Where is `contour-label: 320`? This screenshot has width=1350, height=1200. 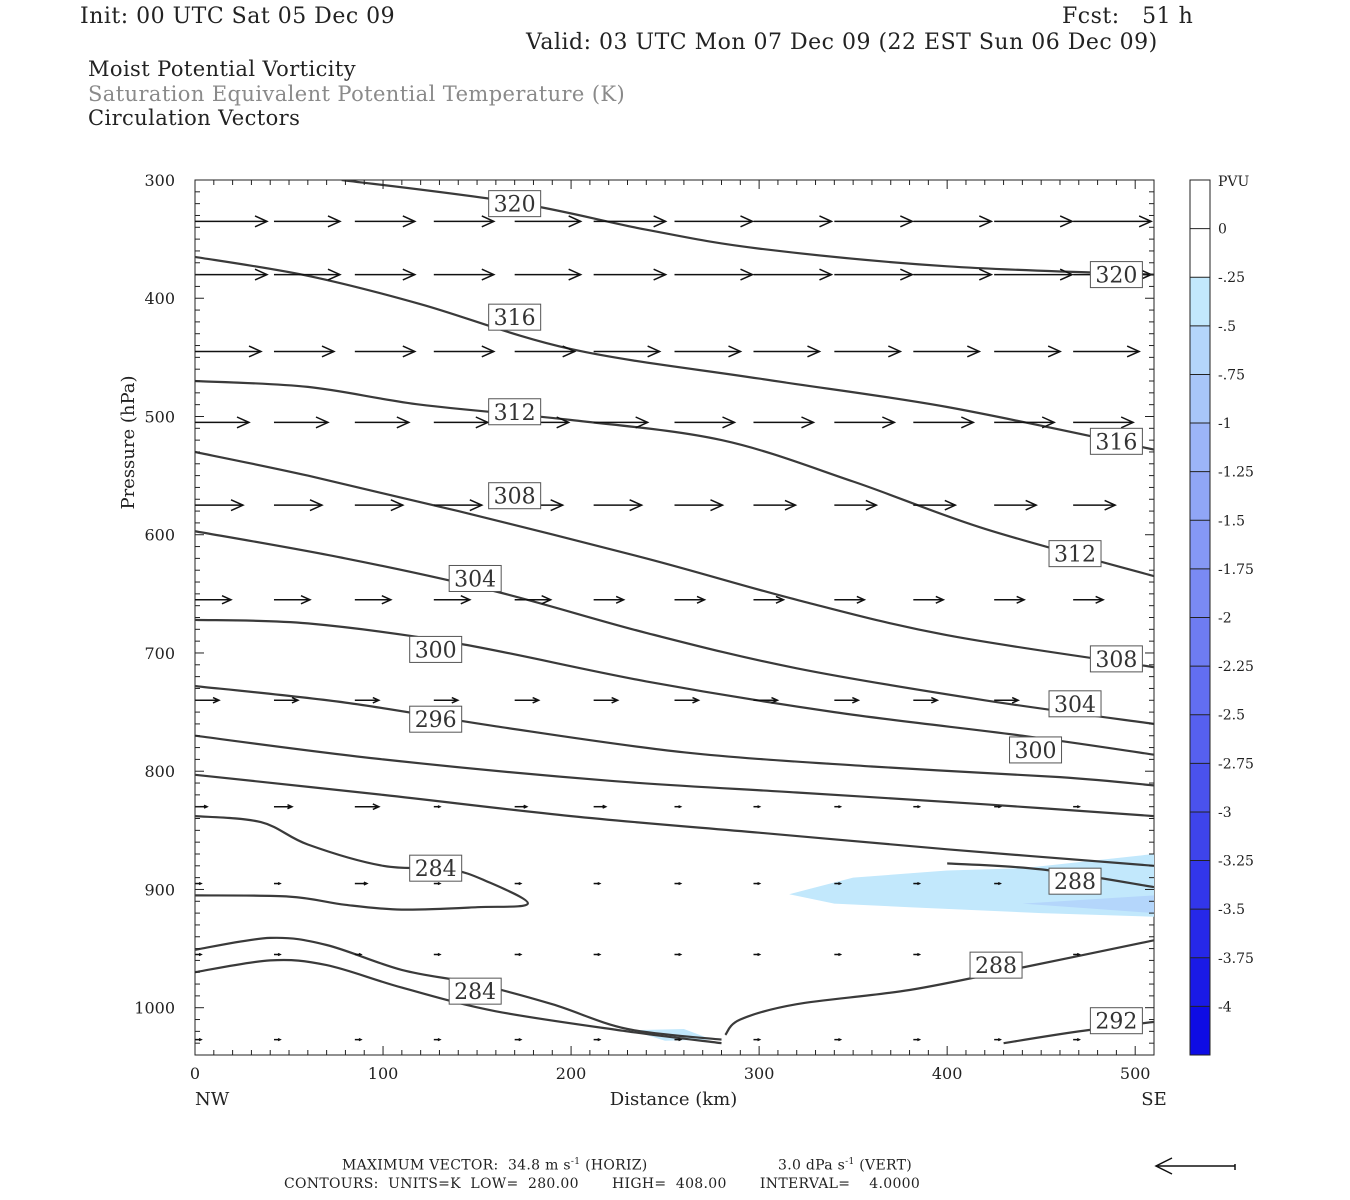 contour-label: 320 is located at coordinates (515, 205).